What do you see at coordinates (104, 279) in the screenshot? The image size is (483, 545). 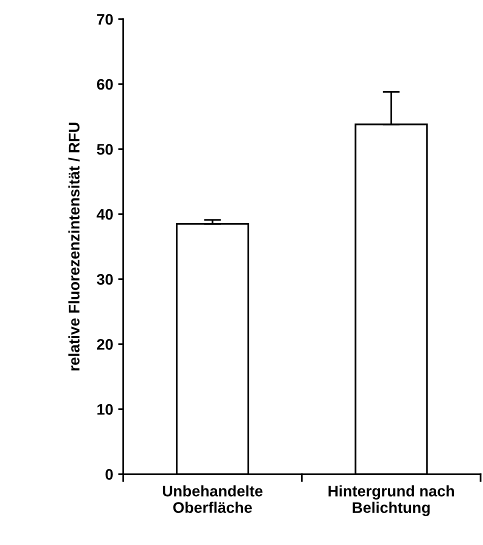 I see `y-tick-label: 30` at bounding box center [104, 279].